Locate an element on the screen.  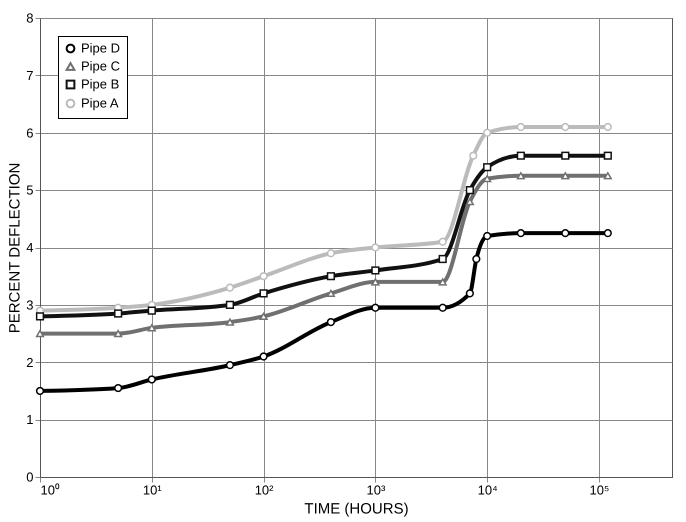
y-tick-label: 5 is located at coordinates (30, 190).